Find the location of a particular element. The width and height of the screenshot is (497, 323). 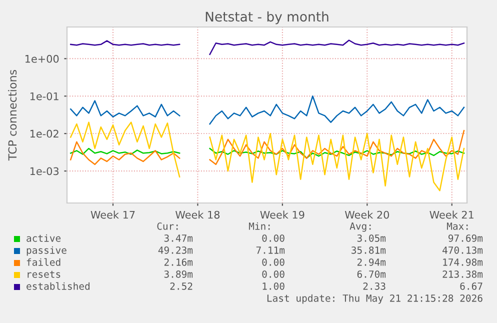

text: 174.98m is located at coordinates (463, 262).